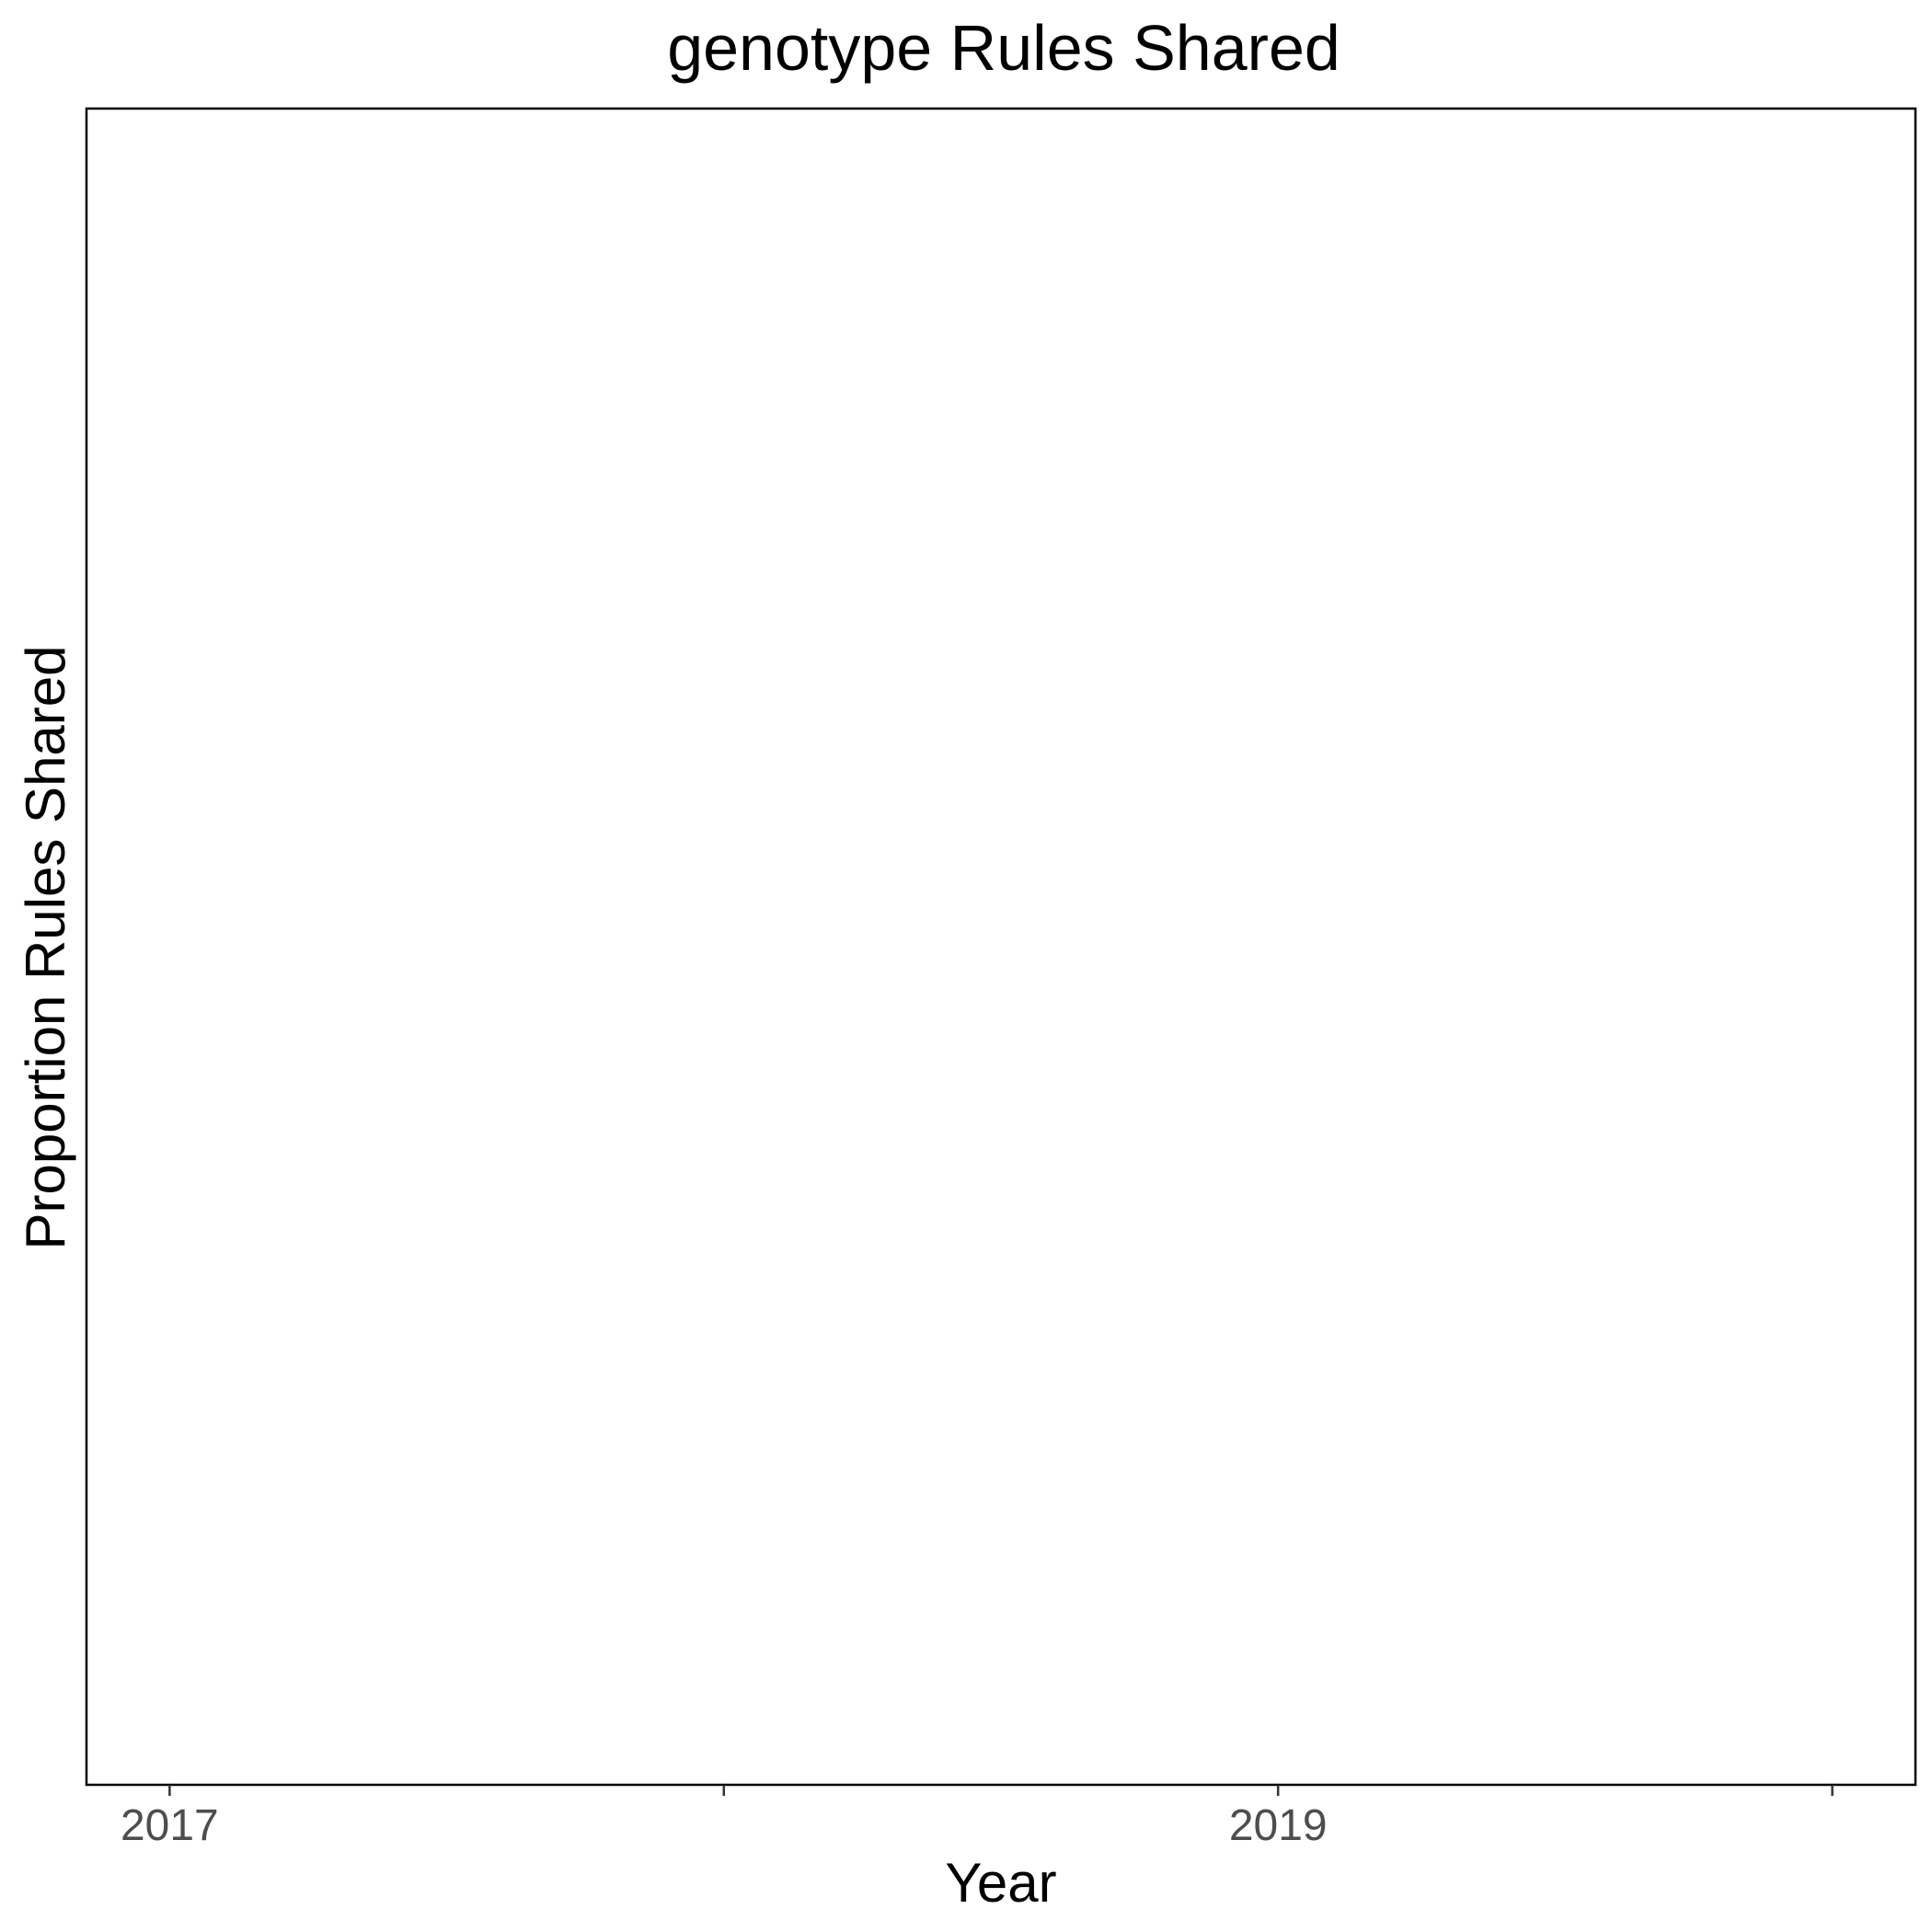  I want to click on chart-title: genotype Rules Shared, so click(1003, 48).